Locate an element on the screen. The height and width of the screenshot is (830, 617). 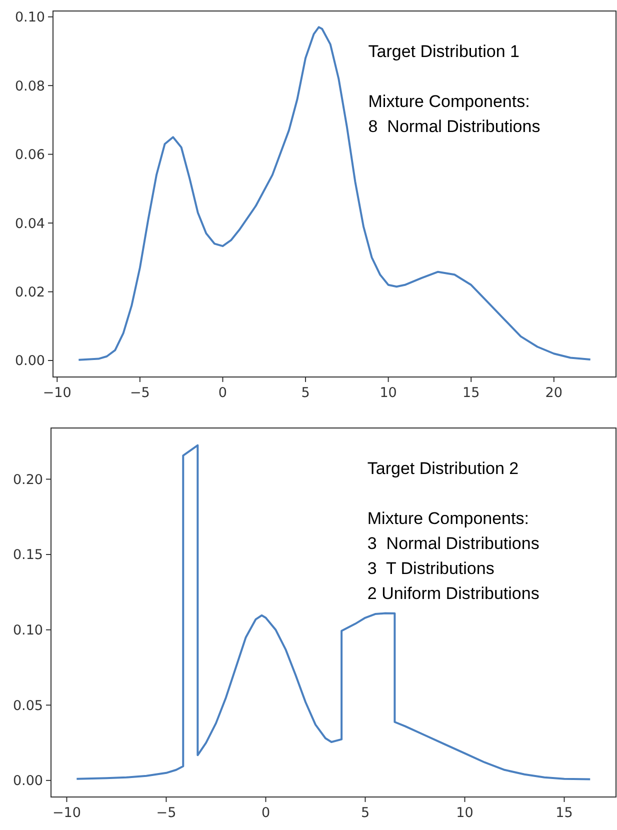
y-tick-label: 0.15 is located at coordinates (27, 555).